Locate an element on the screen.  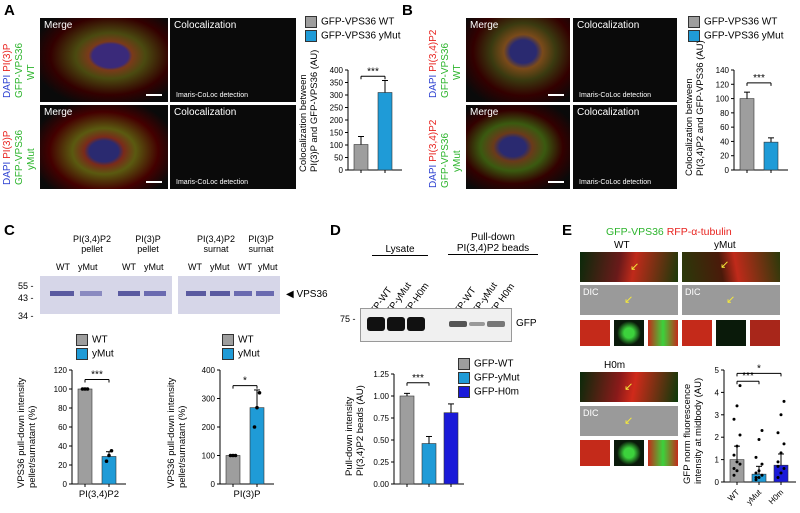
panel-b-row2-gfp: GFP-VPS36 is located at coordinates (445, 160).